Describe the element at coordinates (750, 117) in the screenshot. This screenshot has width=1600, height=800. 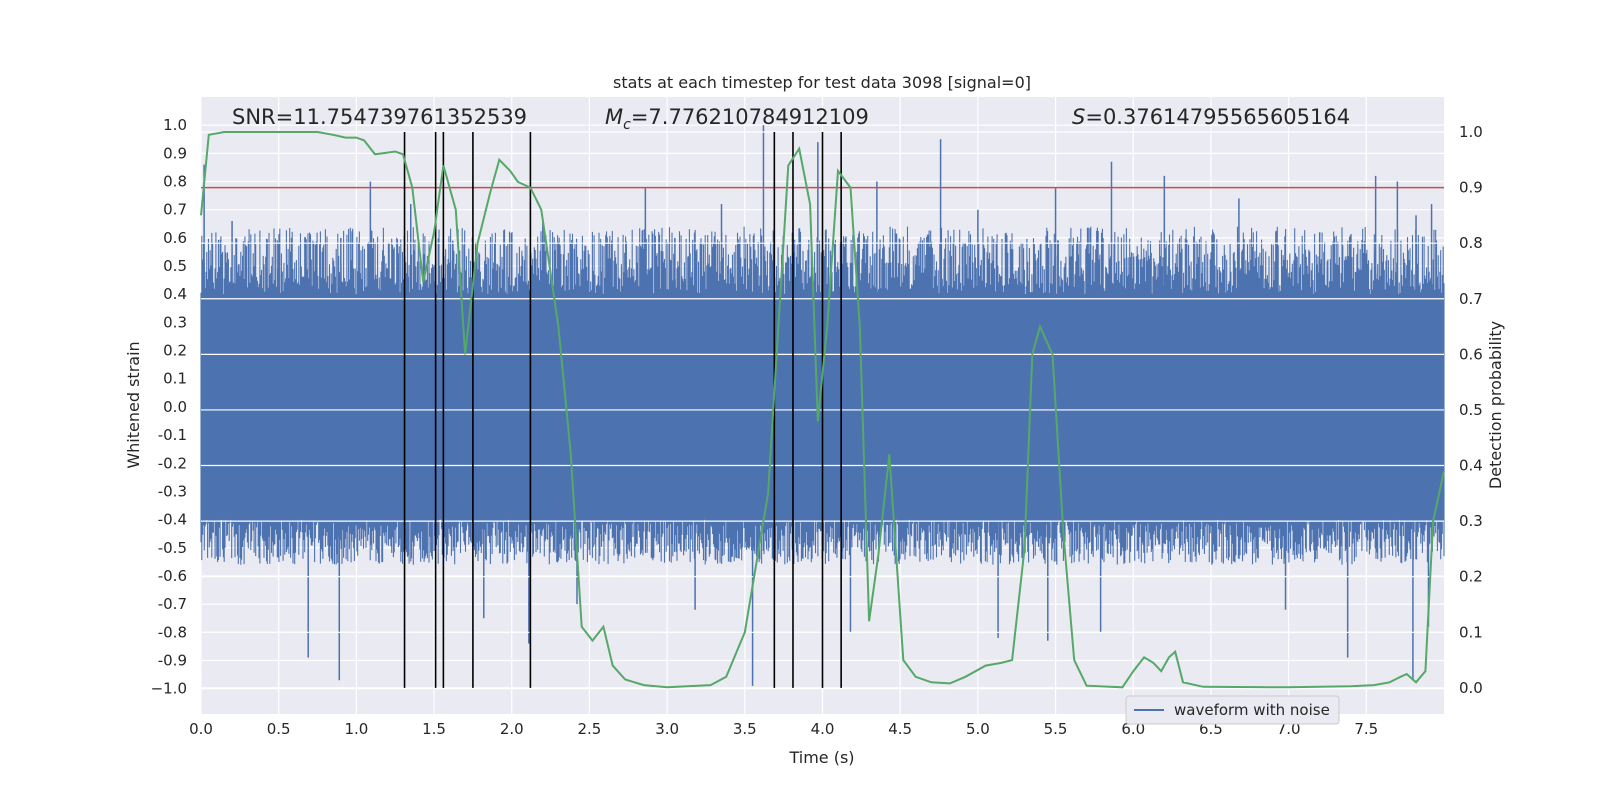
I see `chirp-mass-value: =7.776210784912109` at that location.